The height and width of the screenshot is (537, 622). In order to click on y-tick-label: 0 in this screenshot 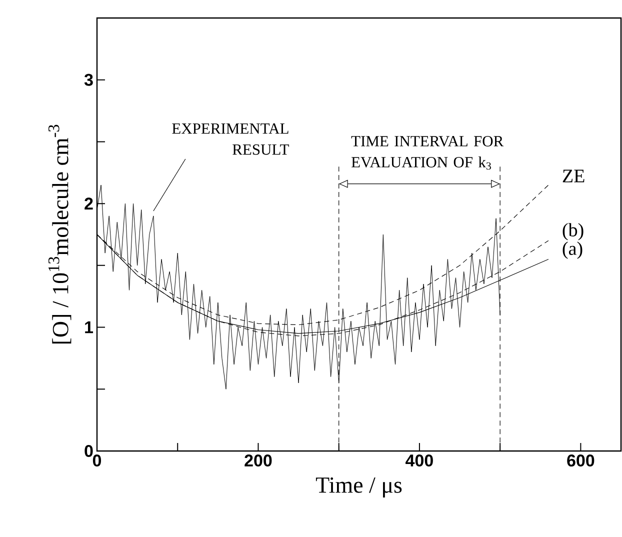, I will do `click(88, 451)`.